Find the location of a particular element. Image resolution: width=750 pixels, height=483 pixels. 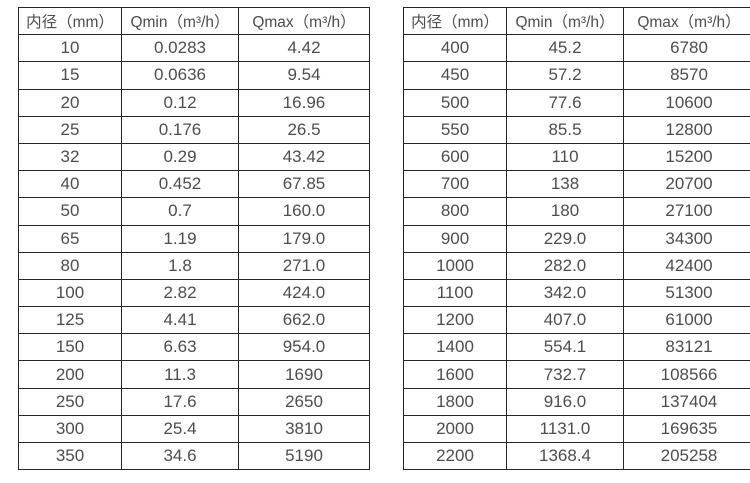

table-cell: 34.6 is located at coordinates (180, 456).